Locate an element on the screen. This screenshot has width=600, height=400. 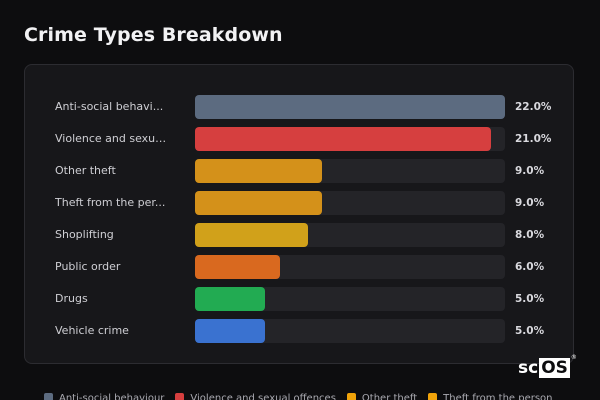
bar-row: Theft from the per... 9.0% is located at coordinates (300, 203).